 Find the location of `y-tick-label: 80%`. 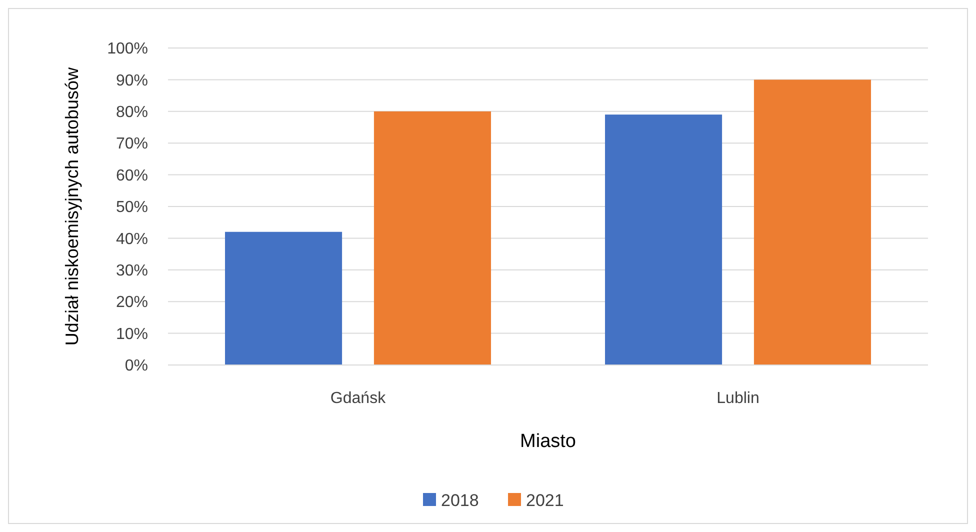

y-tick-label: 80% is located at coordinates (132, 112).